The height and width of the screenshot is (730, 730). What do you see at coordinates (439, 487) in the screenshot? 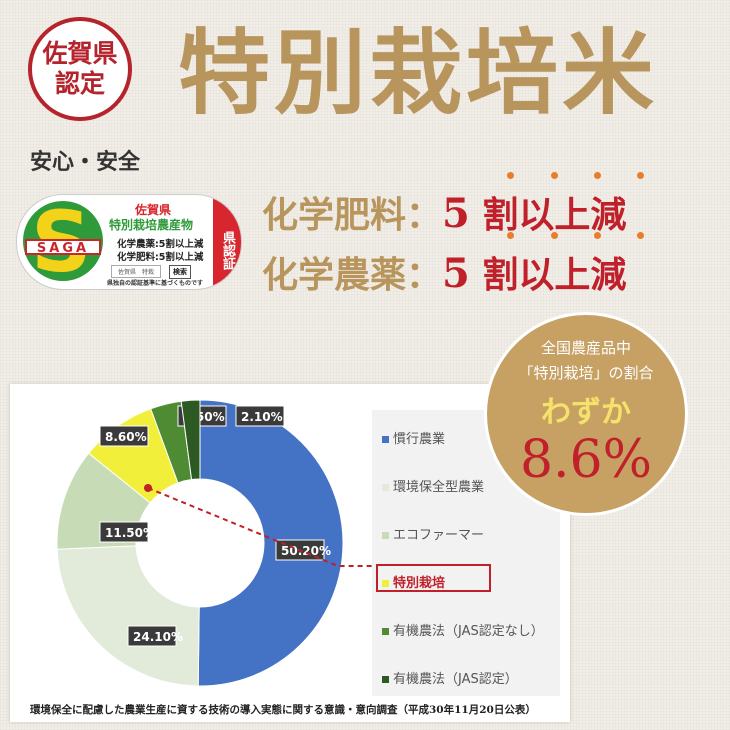
I see `legend-label: 環境保全型農業` at bounding box center [439, 487].